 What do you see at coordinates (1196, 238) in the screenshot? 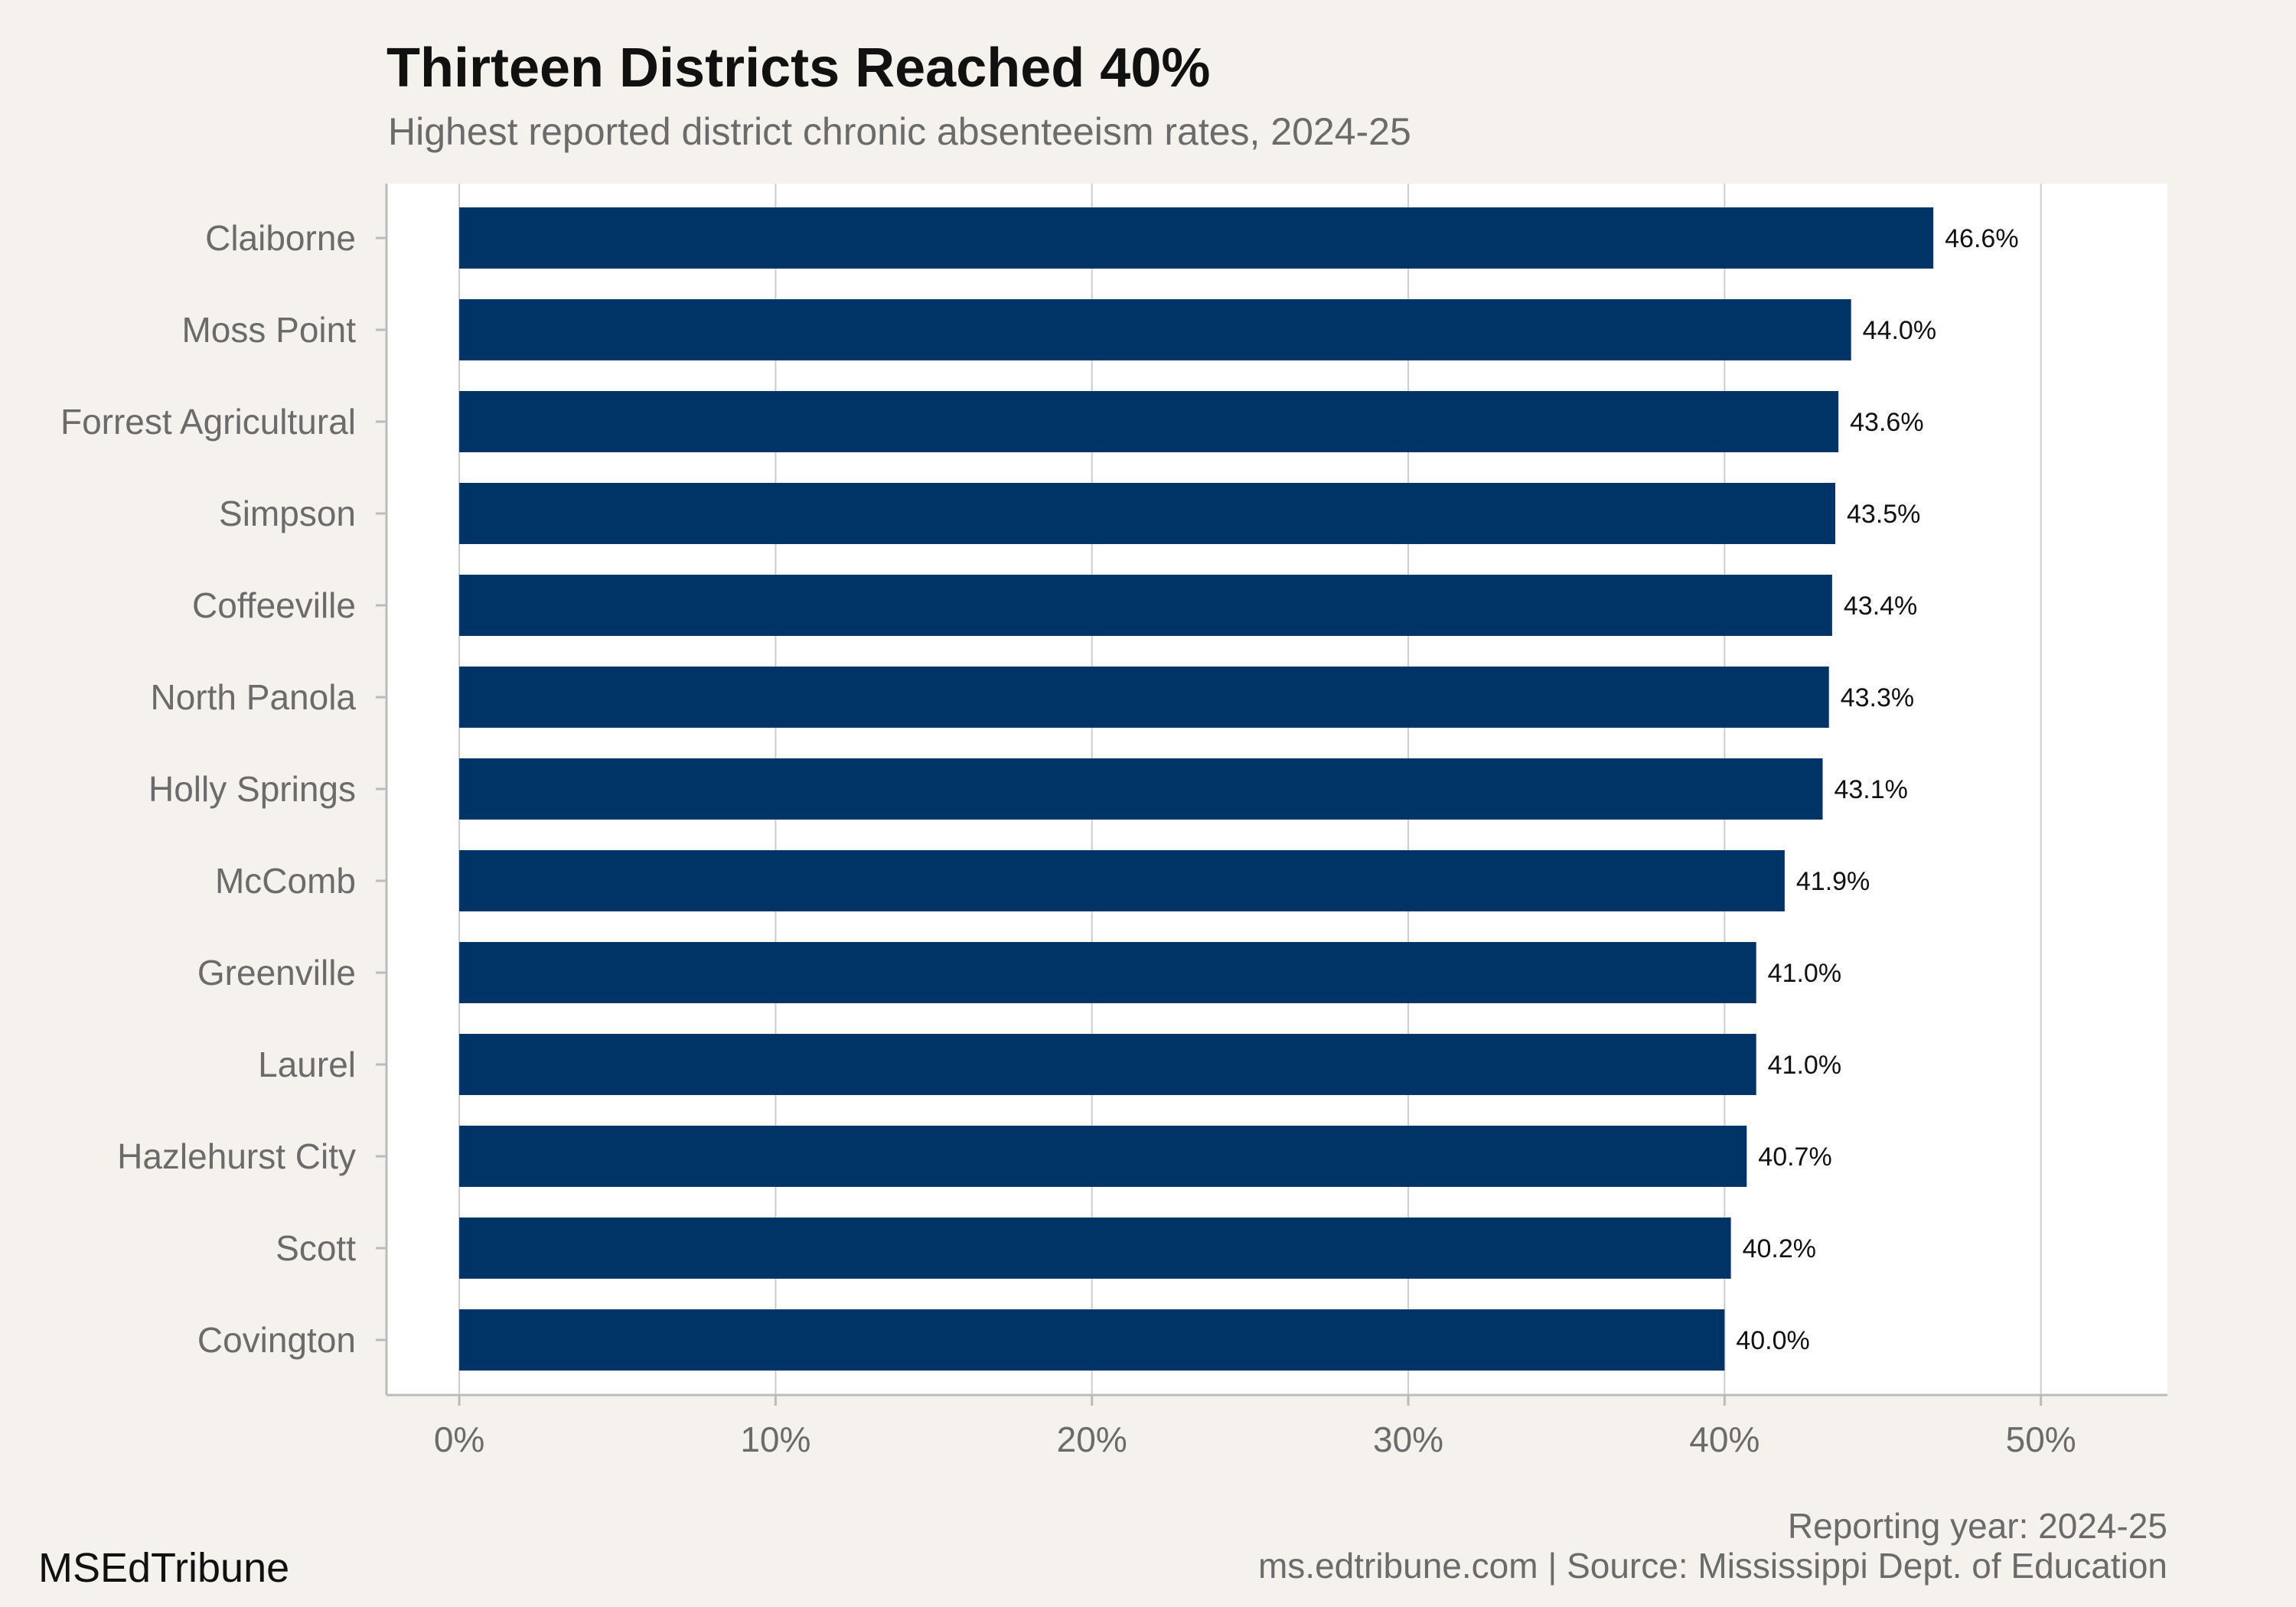
I see `bar-claiborne` at bounding box center [1196, 238].